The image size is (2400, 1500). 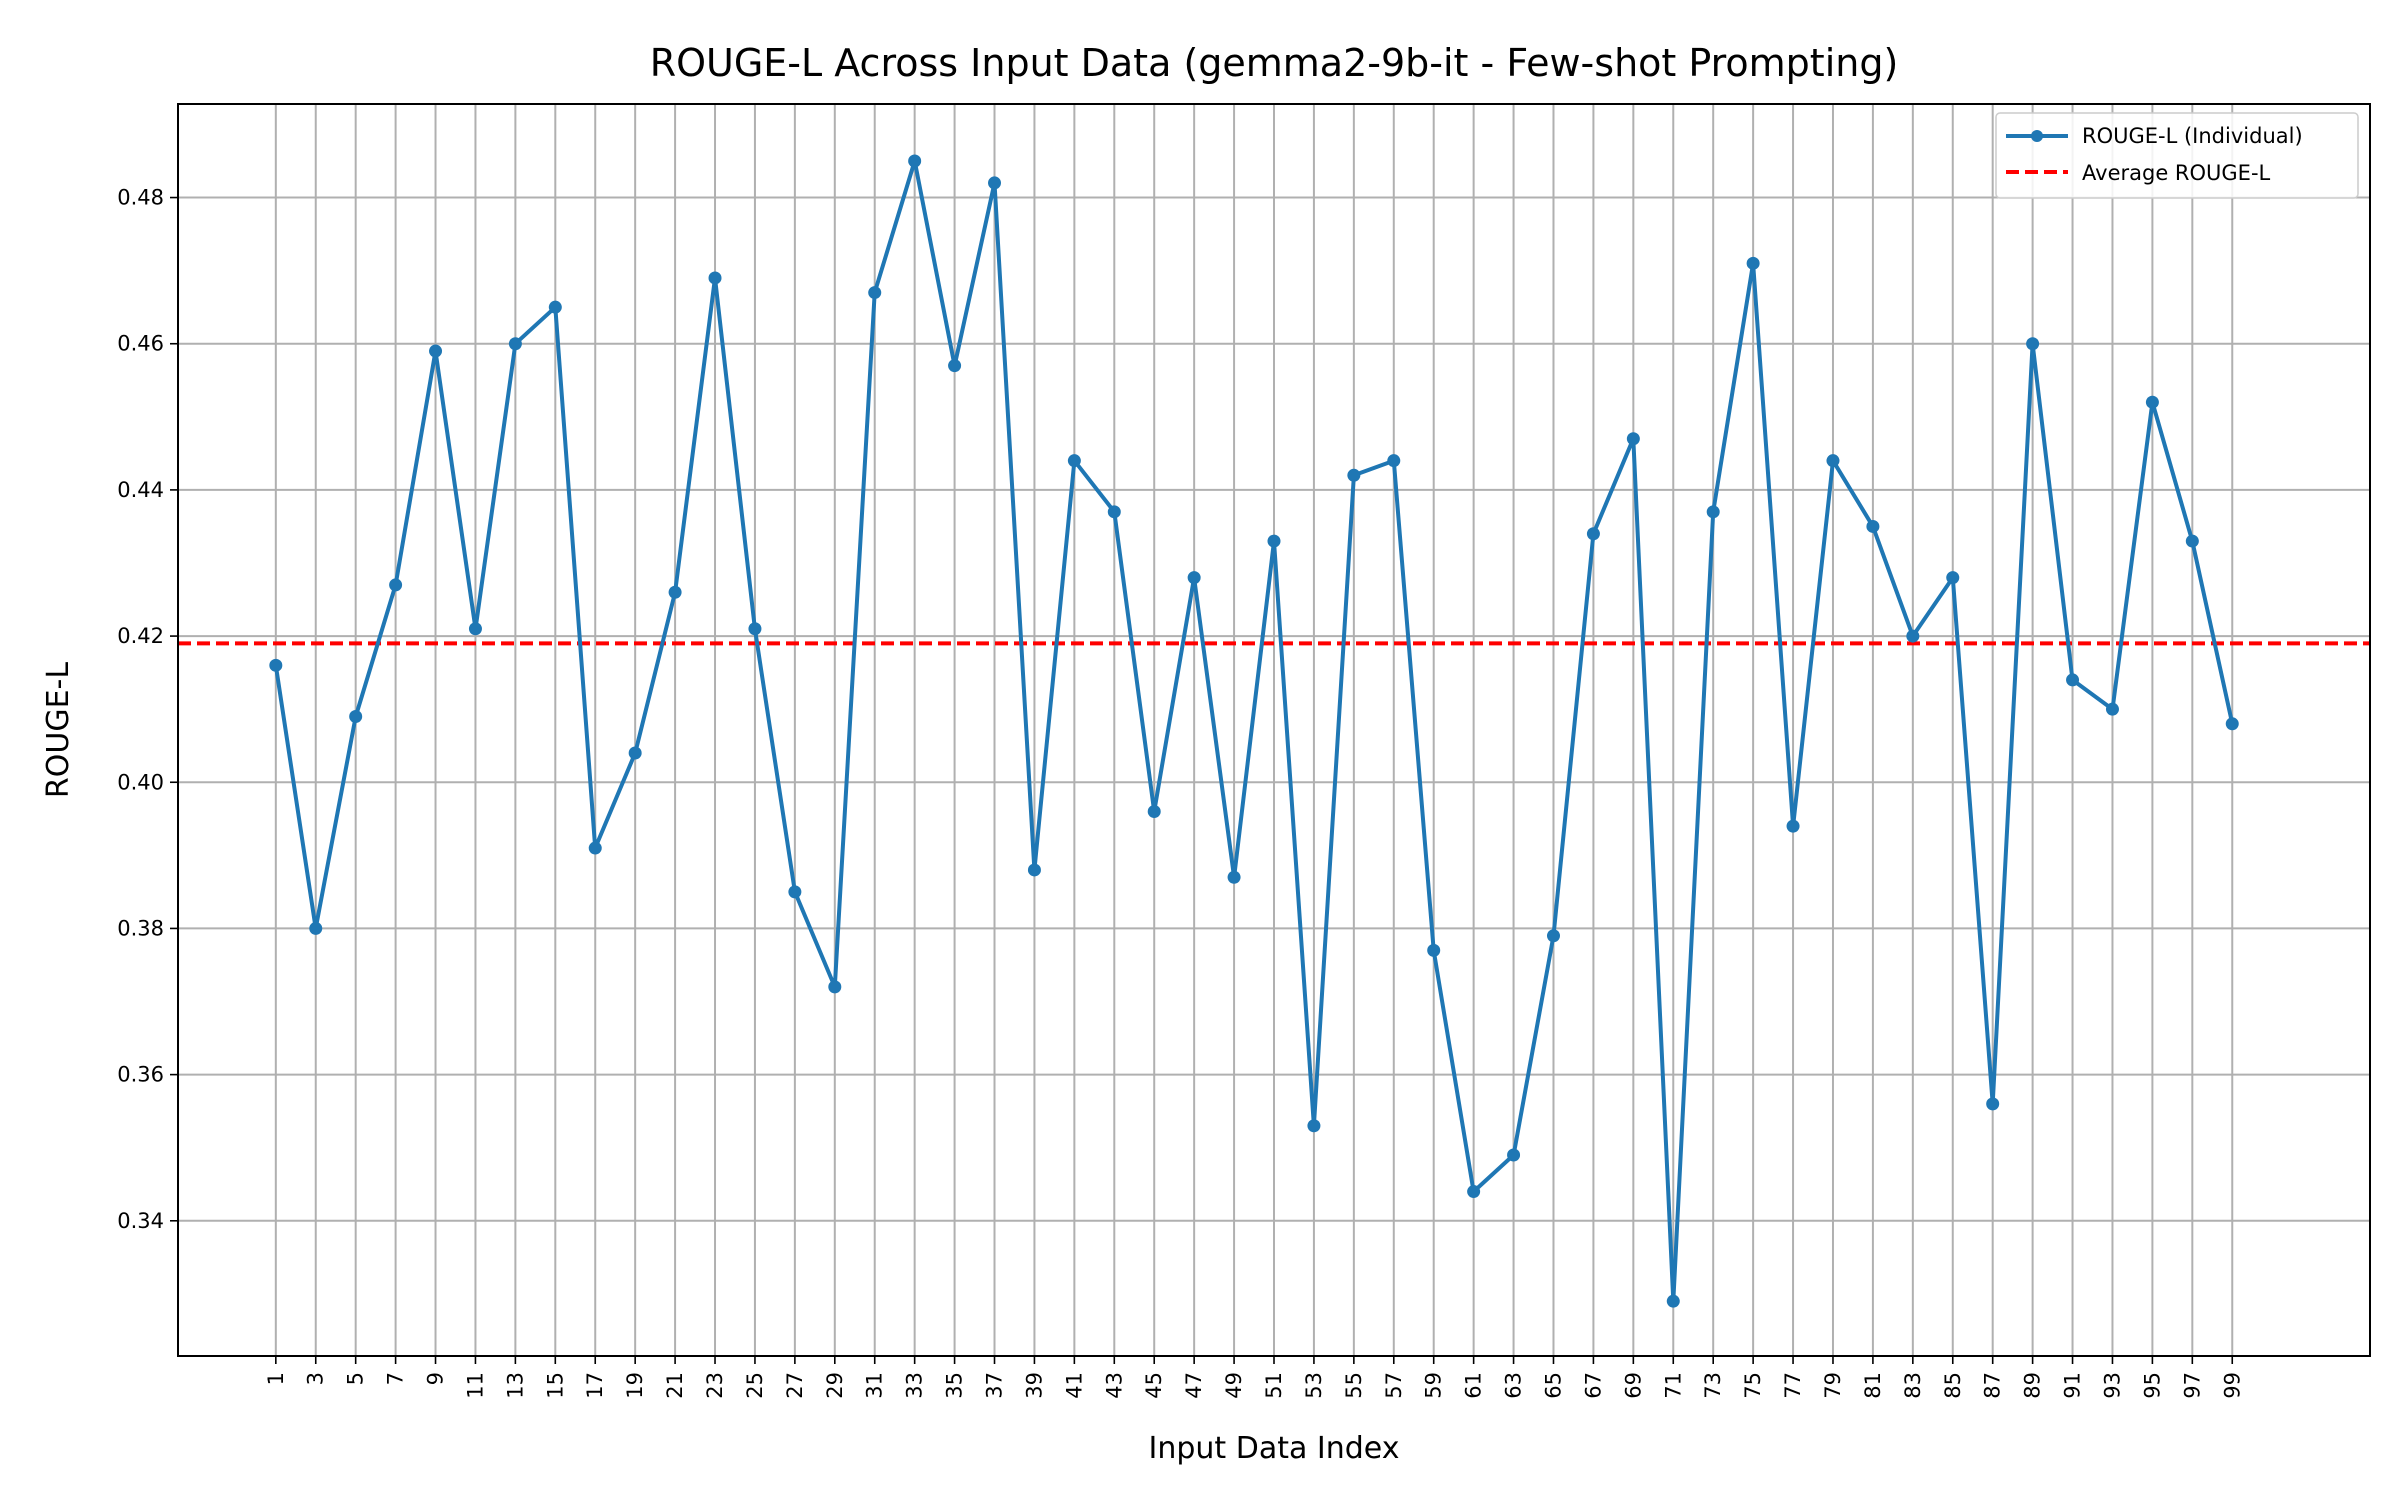 I want to click on x-tick-label: 55, so click(x=1354, y=1385).